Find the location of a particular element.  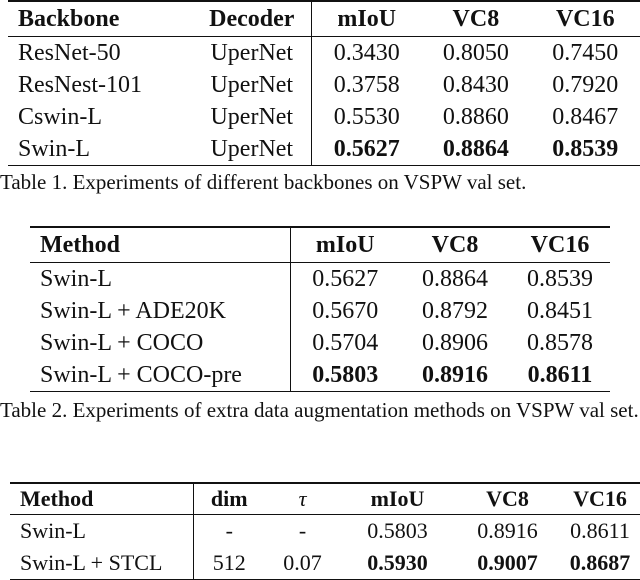

table-cell: 512 is located at coordinates (229, 563).